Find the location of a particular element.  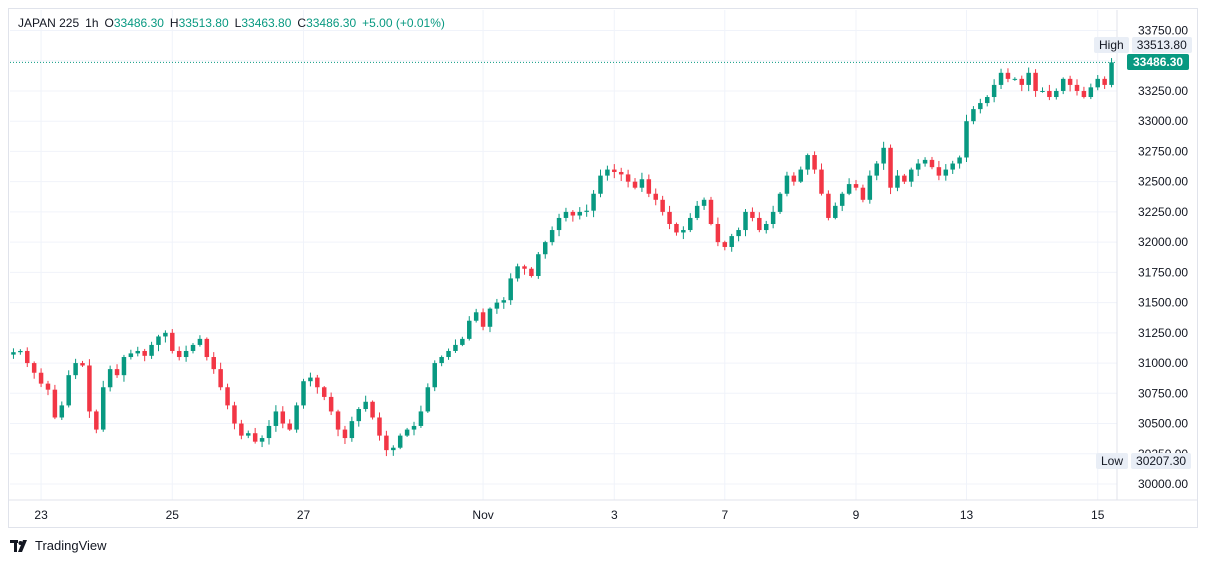

interval-label: 1h is located at coordinates (92, 23).